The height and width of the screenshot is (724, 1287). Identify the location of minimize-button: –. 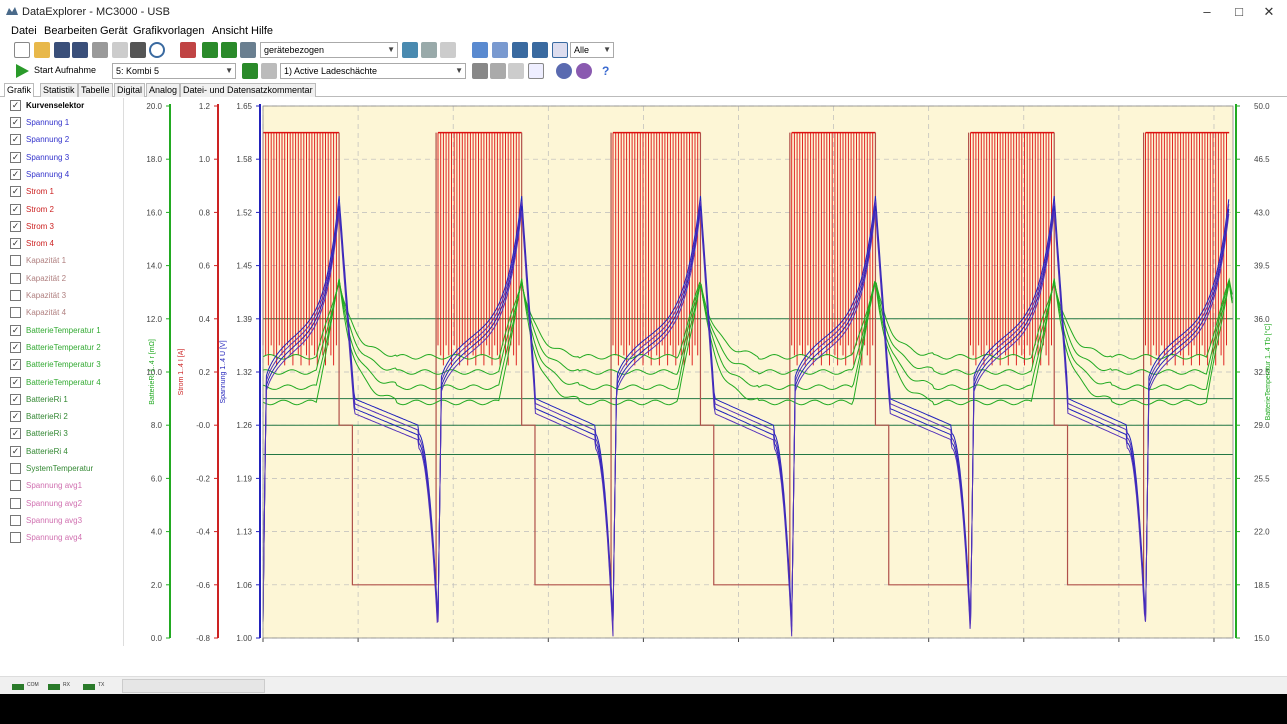
(1207, 11).